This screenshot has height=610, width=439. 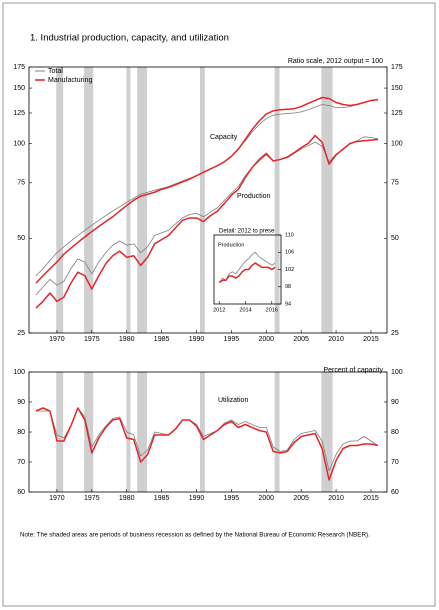 I want to click on annotation: Capacity, so click(x=224, y=137).